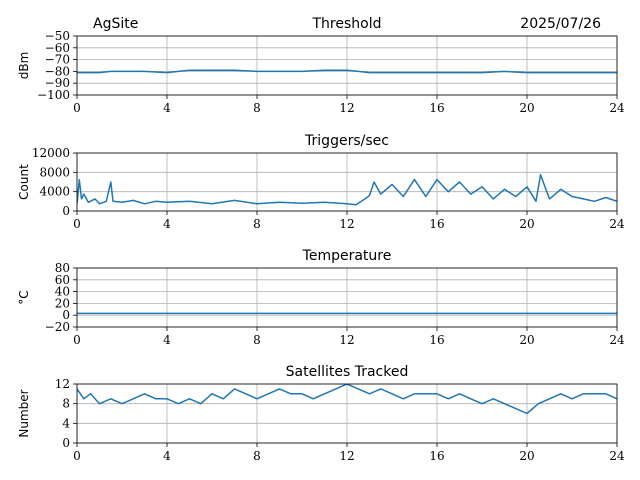  Describe the element at coordinates (347, 256) in the screenshot. I see `chart-title: Temperature` at that location.